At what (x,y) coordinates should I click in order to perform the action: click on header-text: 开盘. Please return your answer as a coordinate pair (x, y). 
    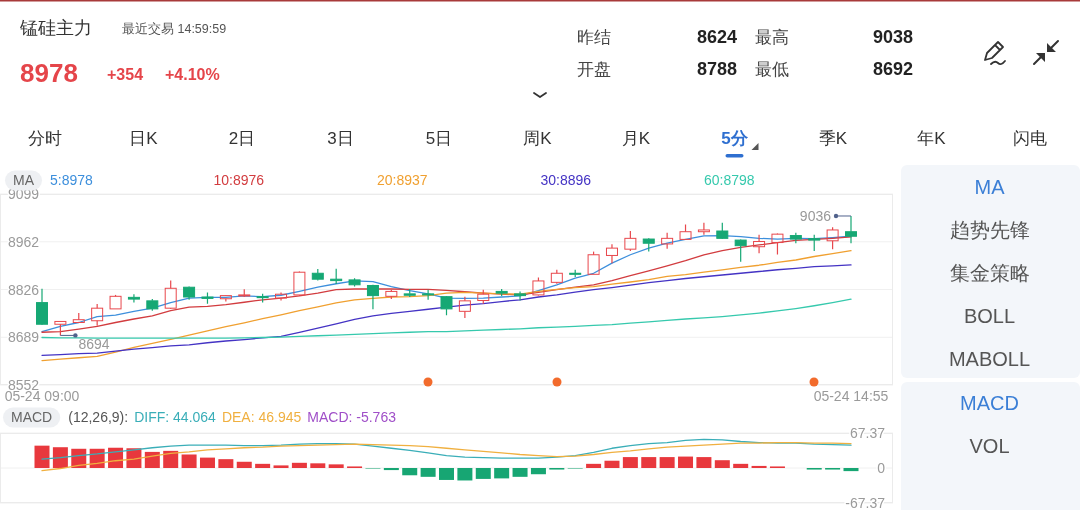
    Looking at the image, I should click on (594, 69).